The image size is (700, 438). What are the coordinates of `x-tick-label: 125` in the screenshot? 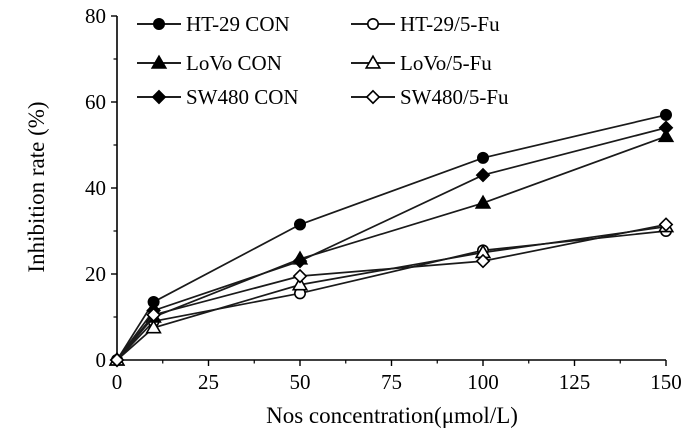 It's located at (575, 382).